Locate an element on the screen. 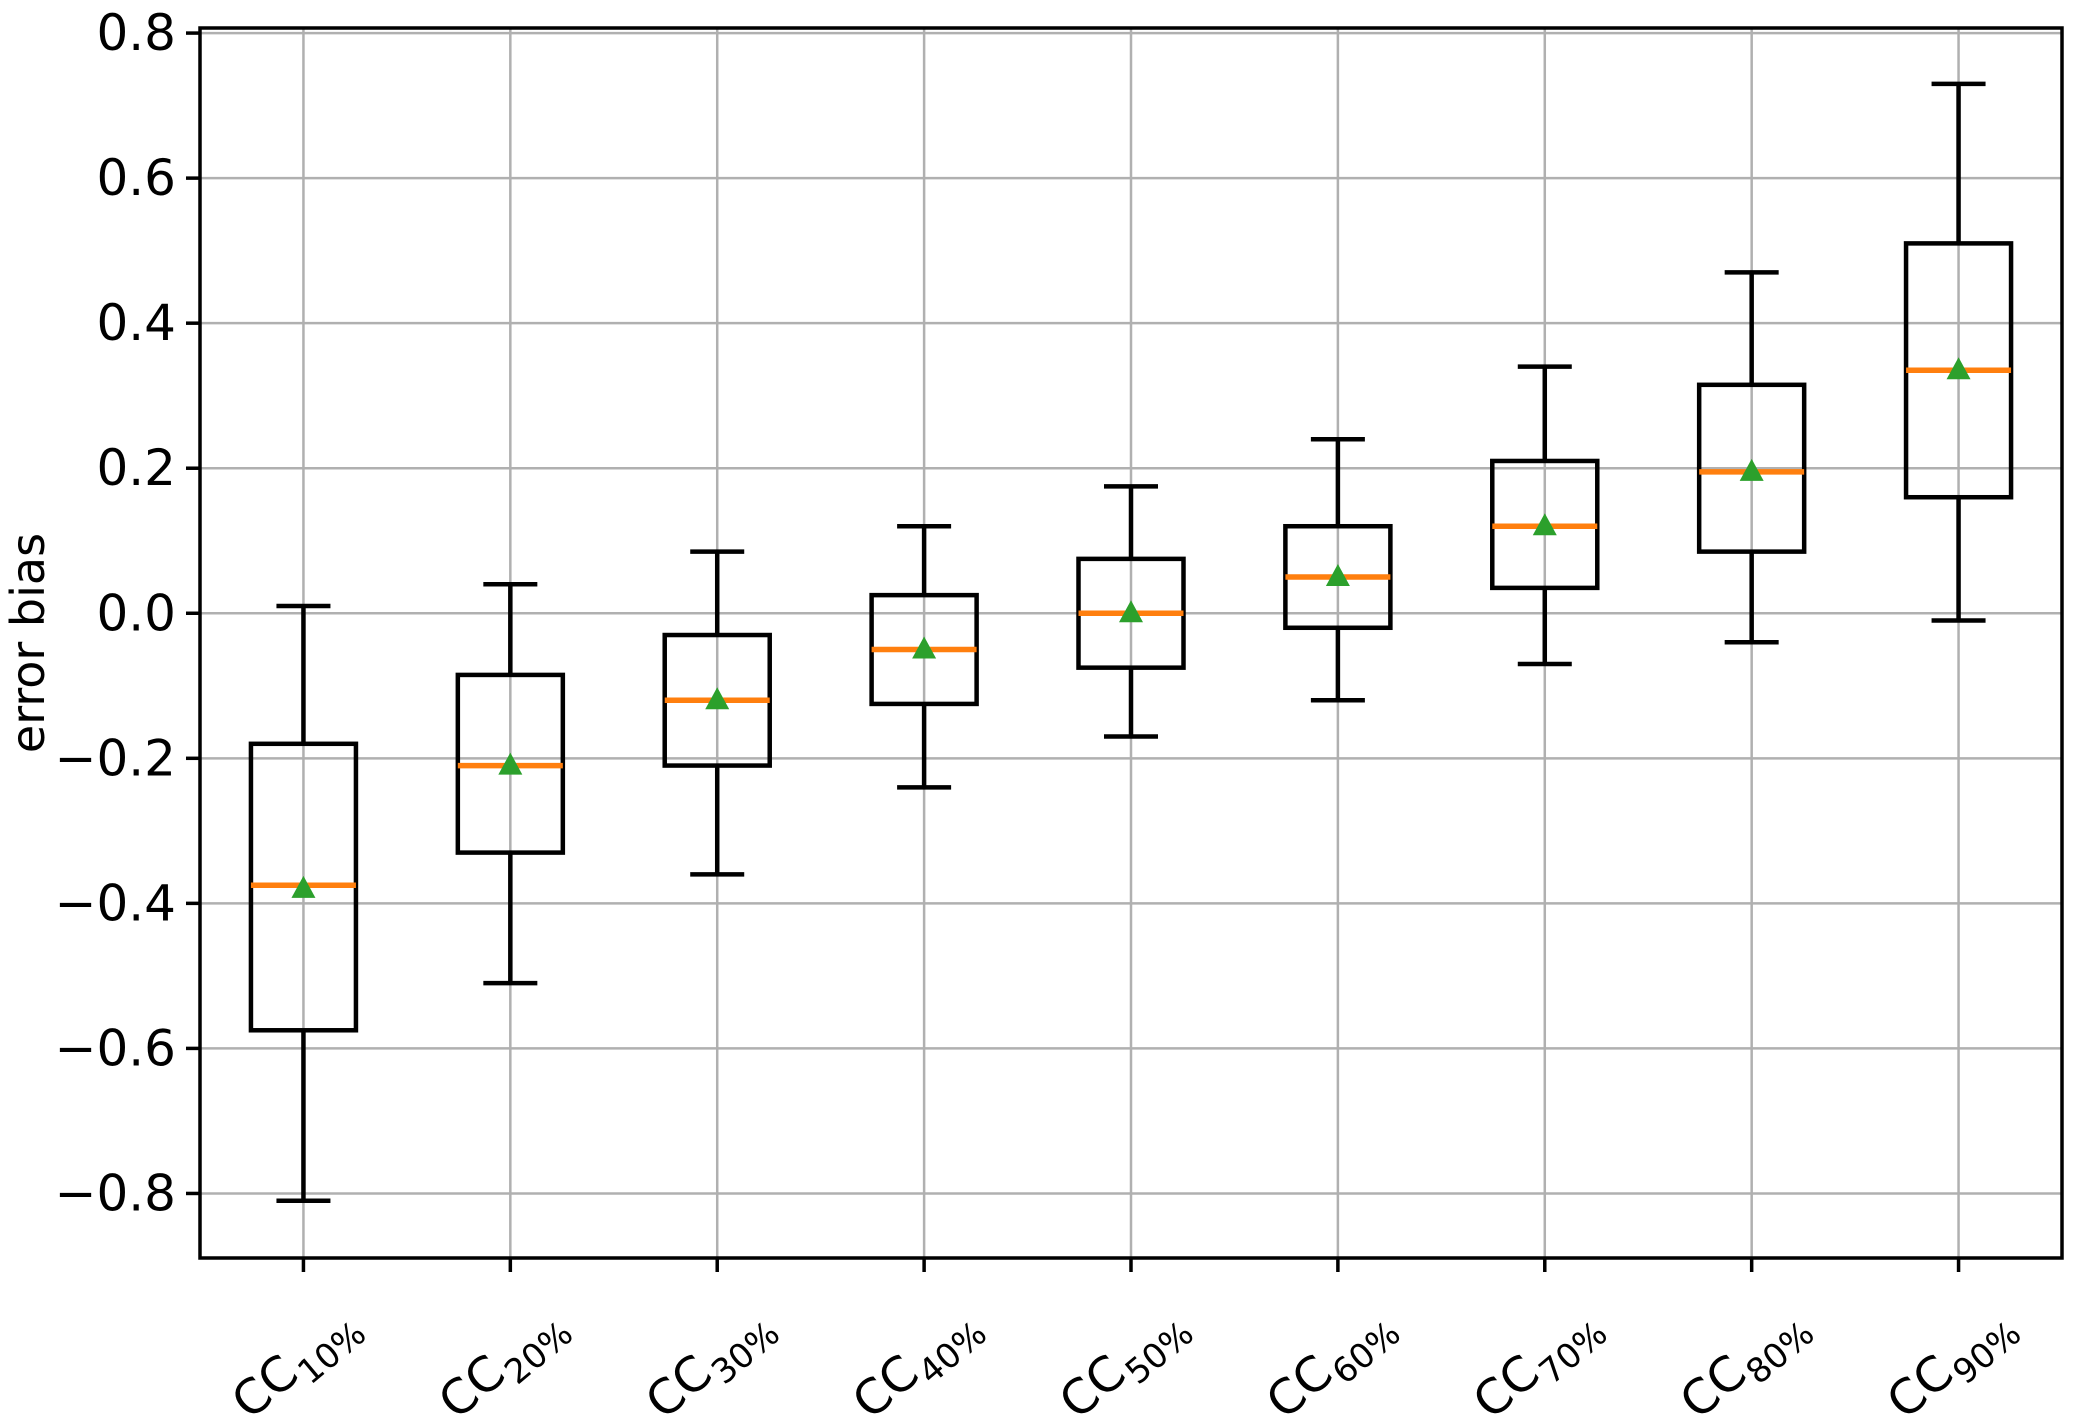 The width and height of the screenshot is (2081, 1424). y-tick-label: 0.0 is located at coordinates (136, 613).